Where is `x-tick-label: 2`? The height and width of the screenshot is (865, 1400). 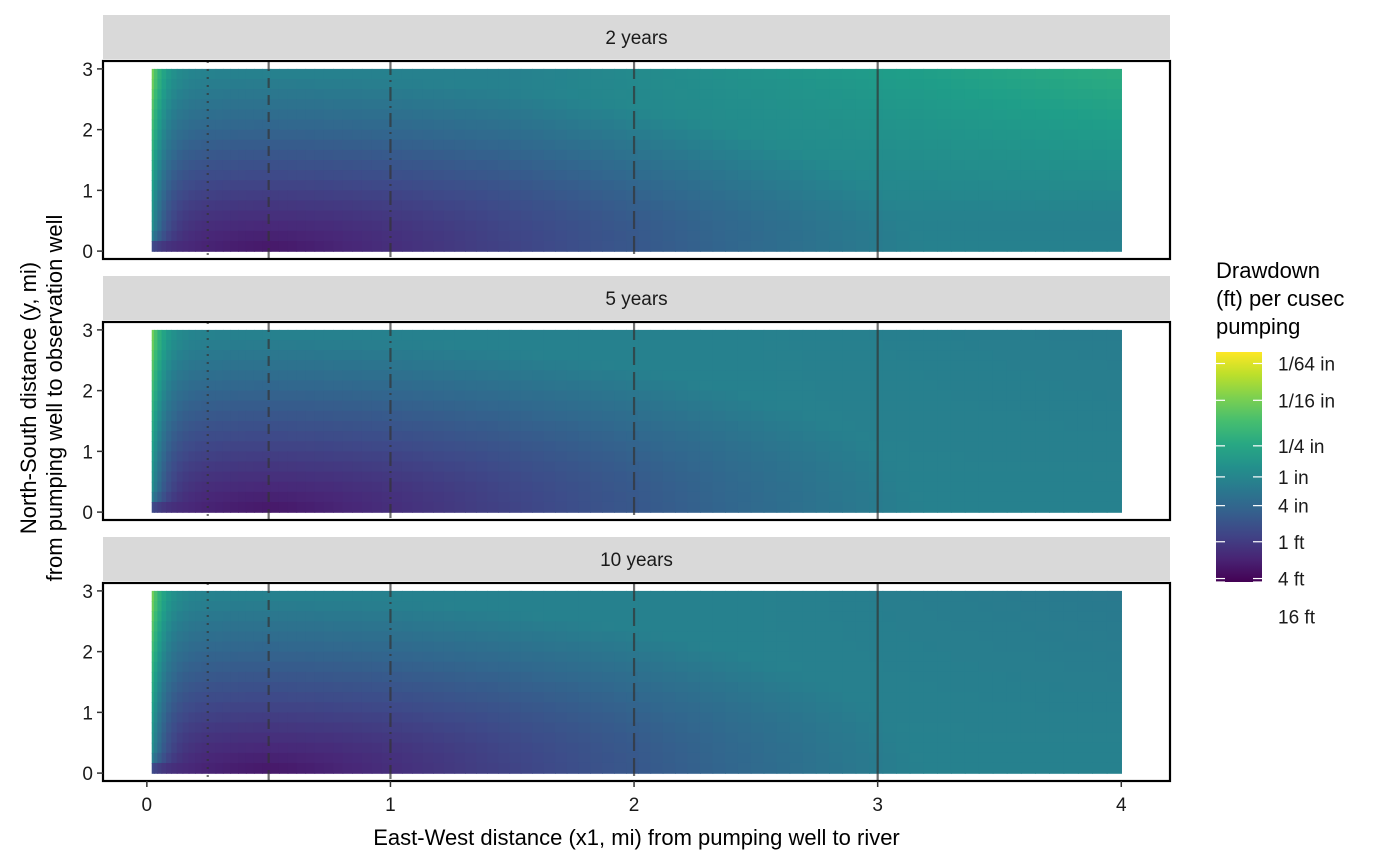
x-tick-label: 2 is located at coordinates (634, 805).